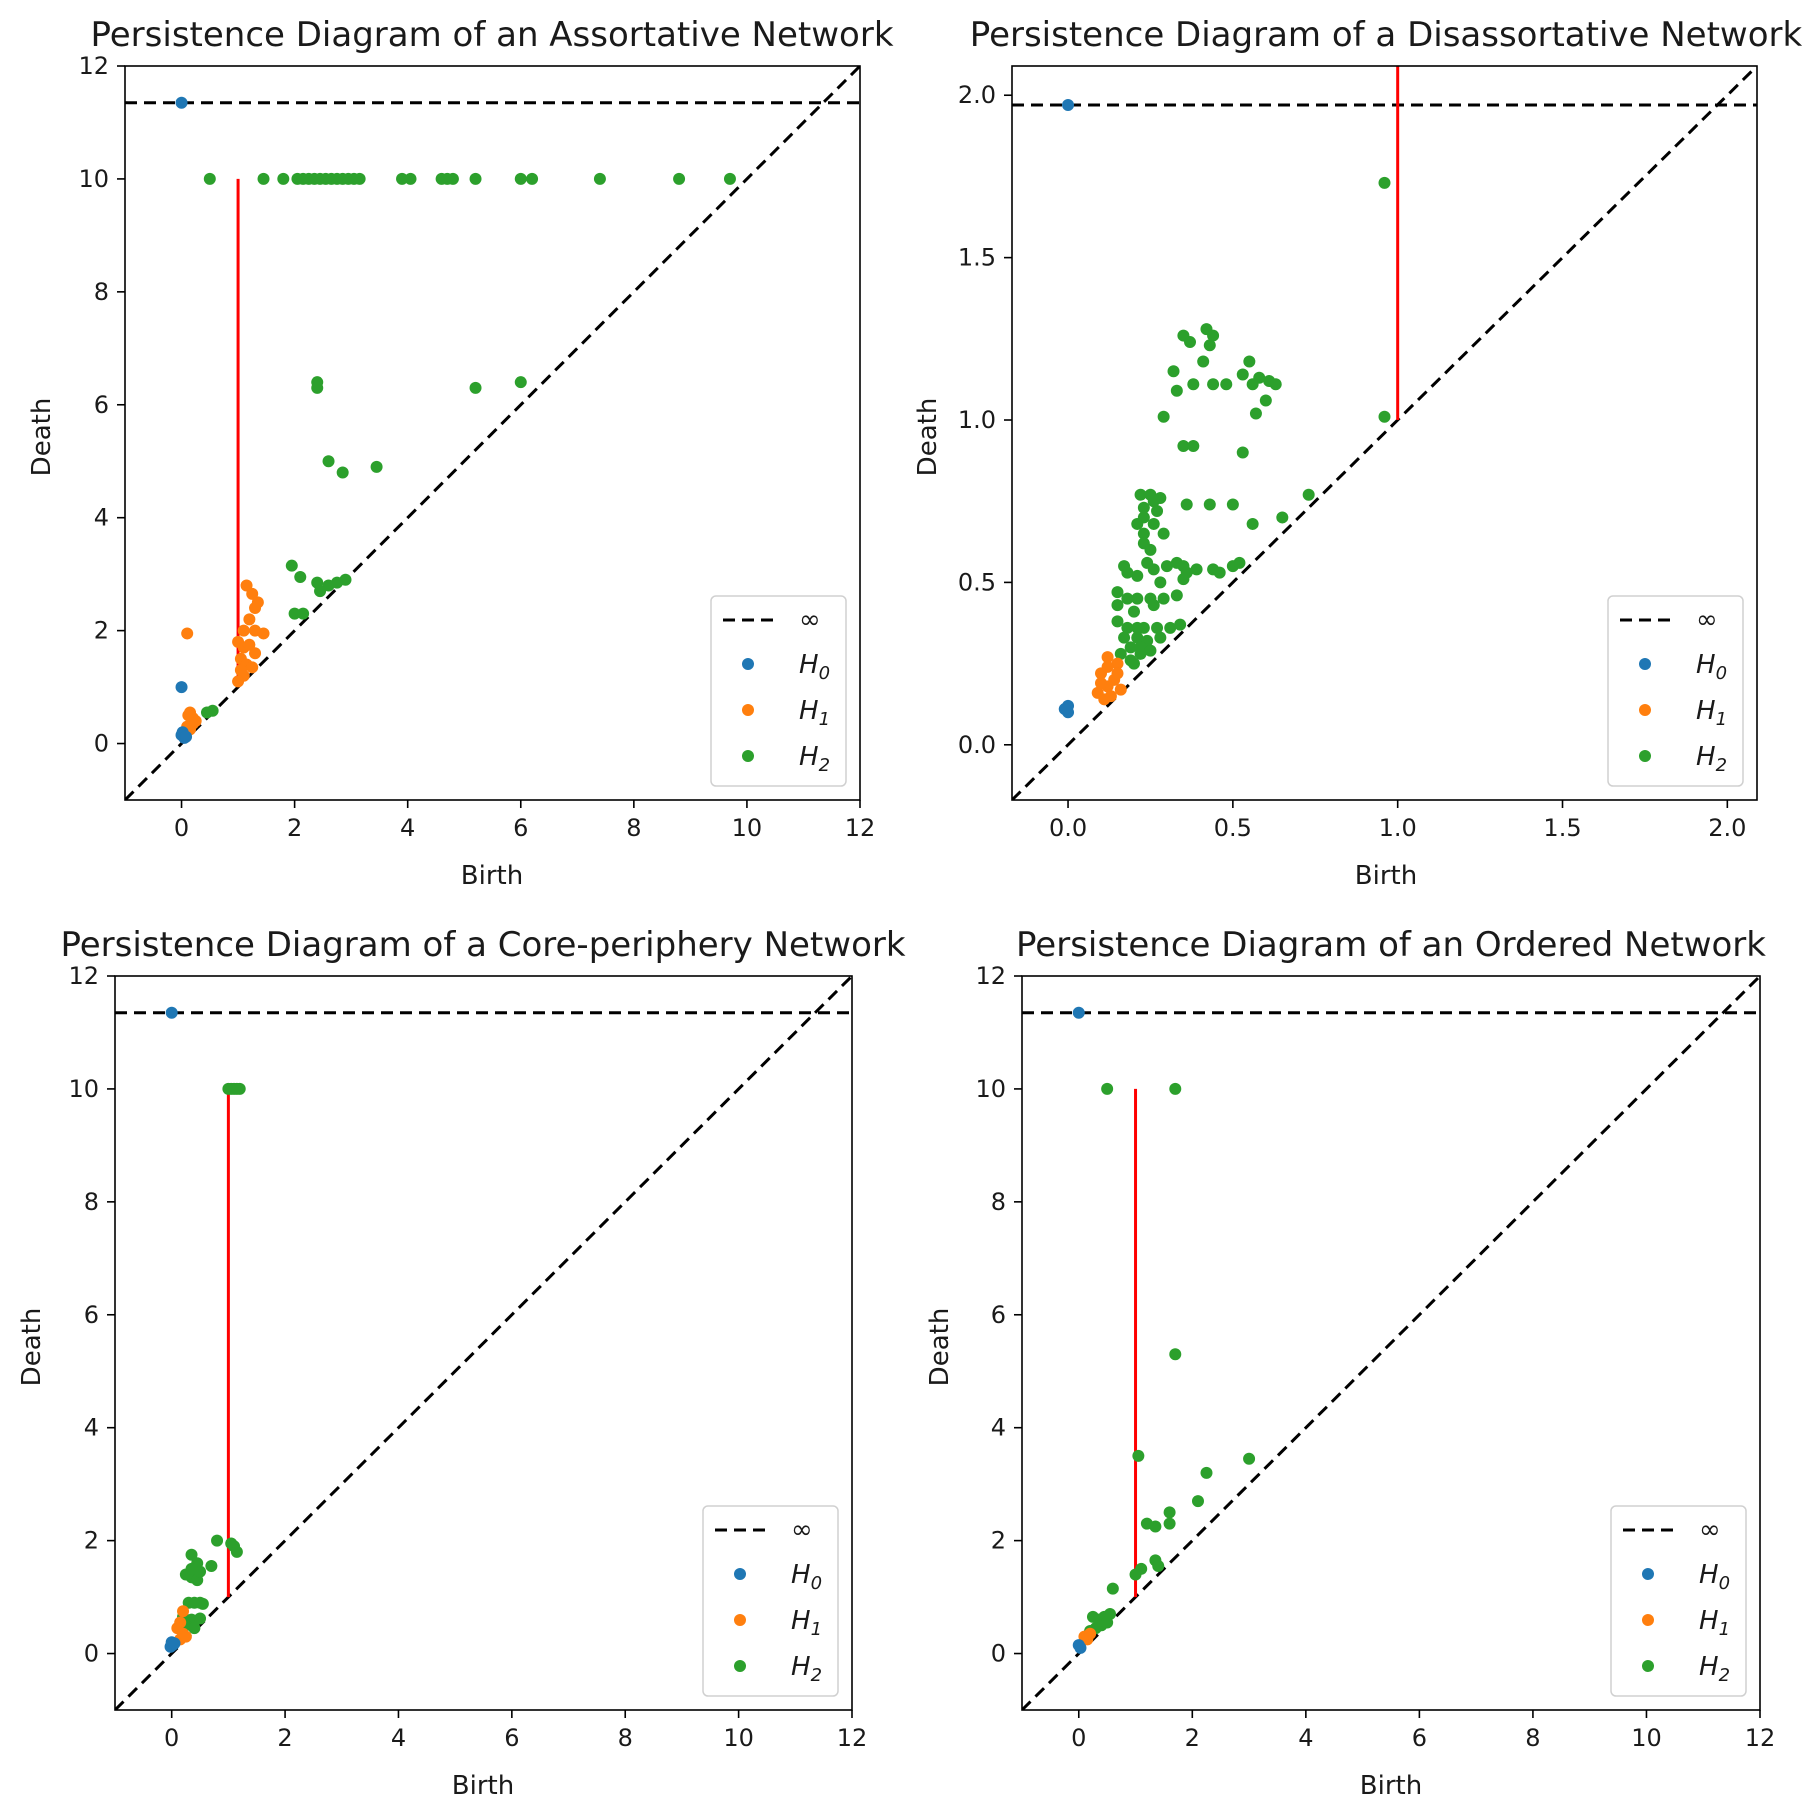 Image resolution: width=1812 pixels, height=1820 pixels. I want to click on x-tick-label: 10, so click(747, 828).